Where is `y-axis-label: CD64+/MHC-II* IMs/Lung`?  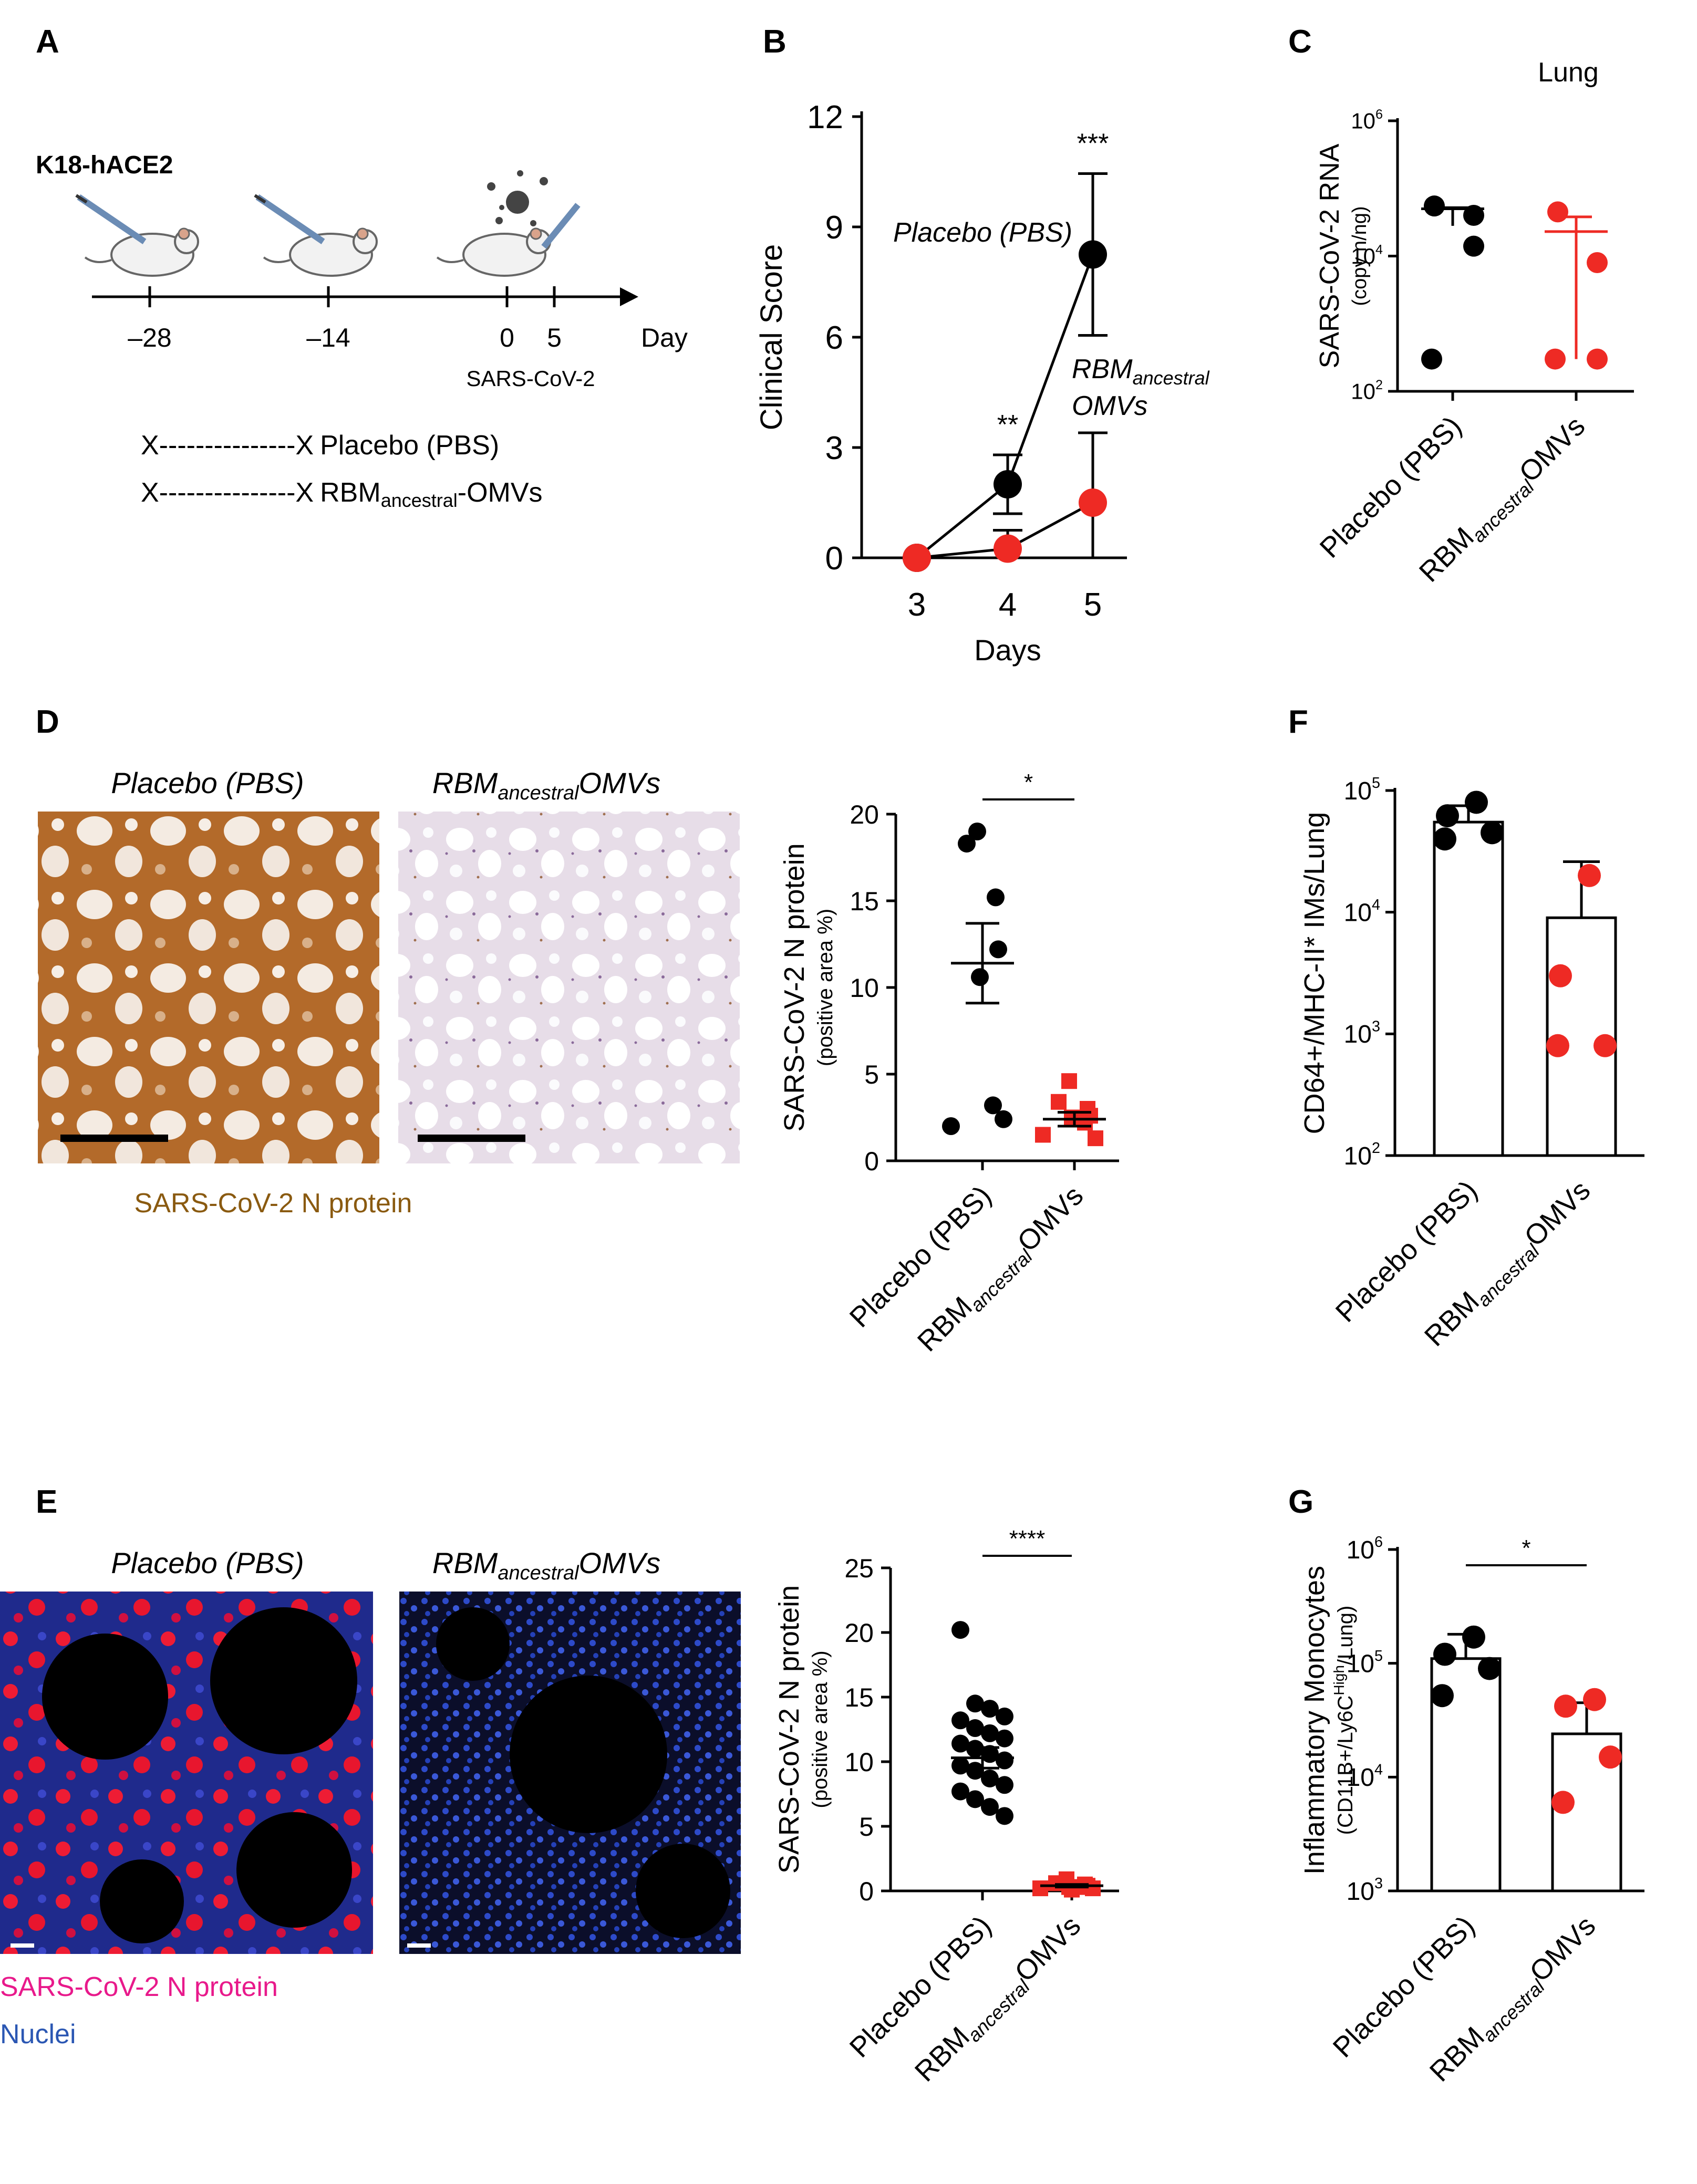
y-axis-label: CD64+/MHC-II* IMs/Lung is located at coordinates (1314, 974).